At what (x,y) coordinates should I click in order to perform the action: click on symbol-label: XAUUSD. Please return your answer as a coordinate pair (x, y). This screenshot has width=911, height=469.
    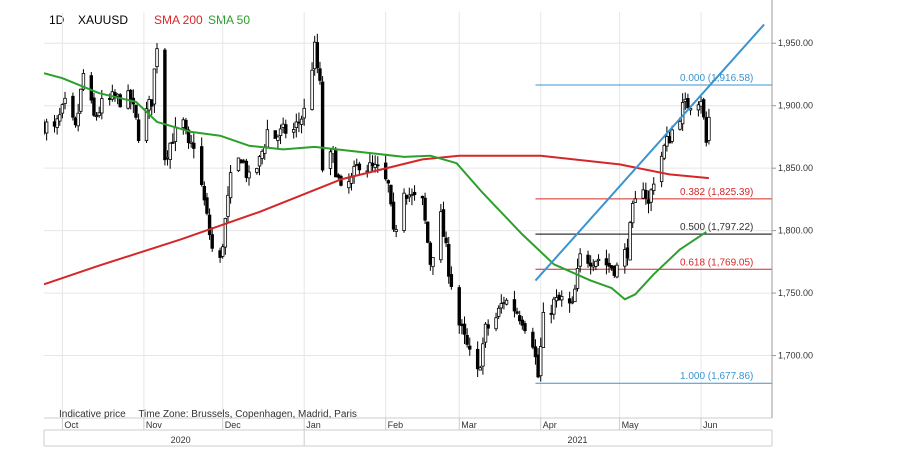
    Looking at the image, I should click on (103, 20).